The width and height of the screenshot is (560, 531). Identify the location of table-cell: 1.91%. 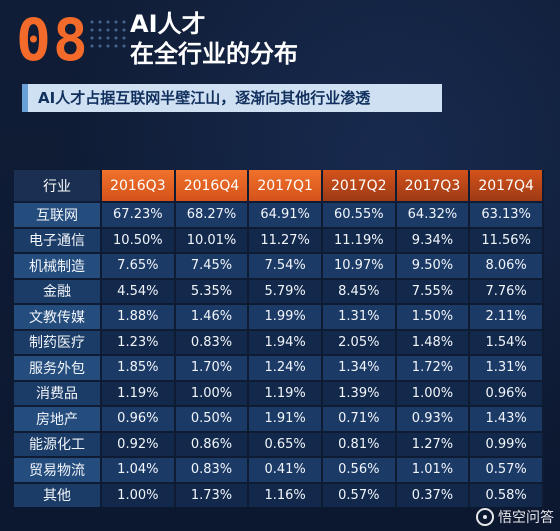
(286, 418).